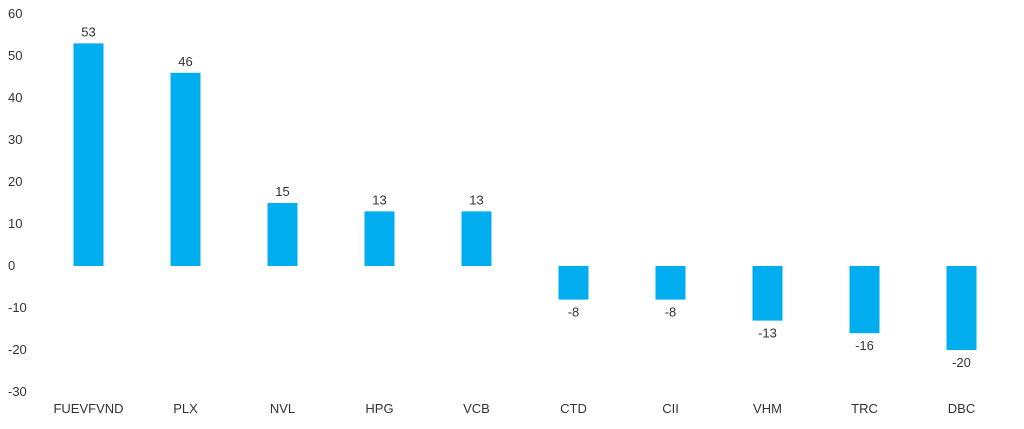 The height and width of the screenshot is (429, 1024). What do you see at coordinates (476, 408) in the screenshot?
I see `x-tick-label-vcb: VCB` at bounding box center [476, 408].